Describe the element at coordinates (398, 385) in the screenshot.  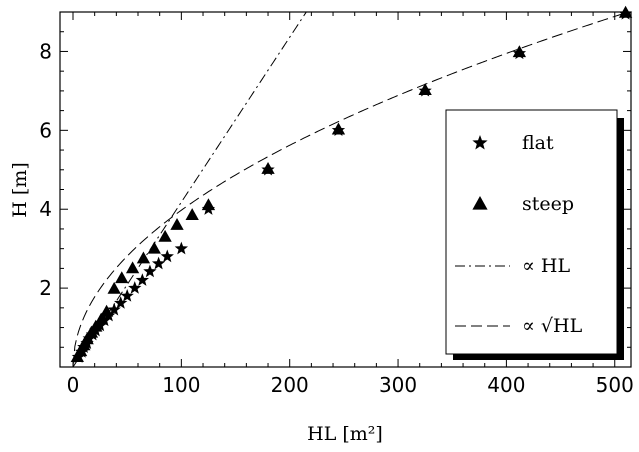
I see `x-tick-label: 300` at that location.